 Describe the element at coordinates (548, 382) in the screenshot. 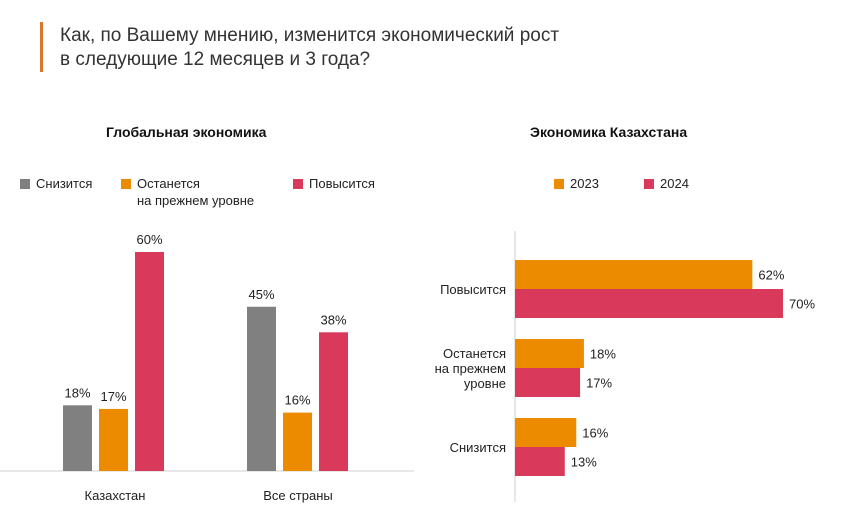

I see `bar-same-2024` at that location.